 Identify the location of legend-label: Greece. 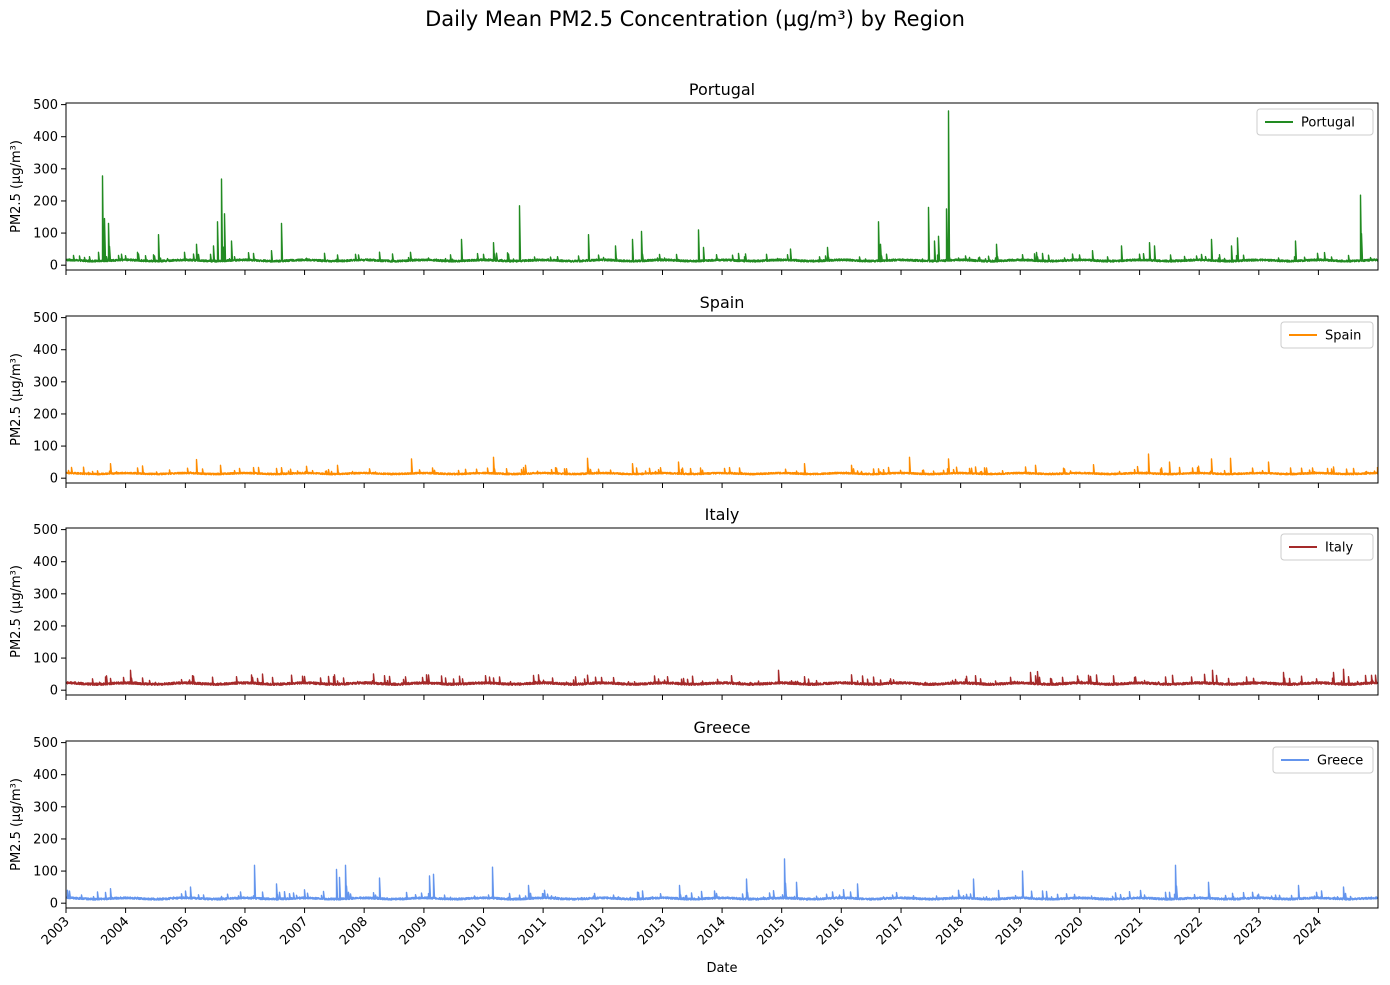
(1340, 761).